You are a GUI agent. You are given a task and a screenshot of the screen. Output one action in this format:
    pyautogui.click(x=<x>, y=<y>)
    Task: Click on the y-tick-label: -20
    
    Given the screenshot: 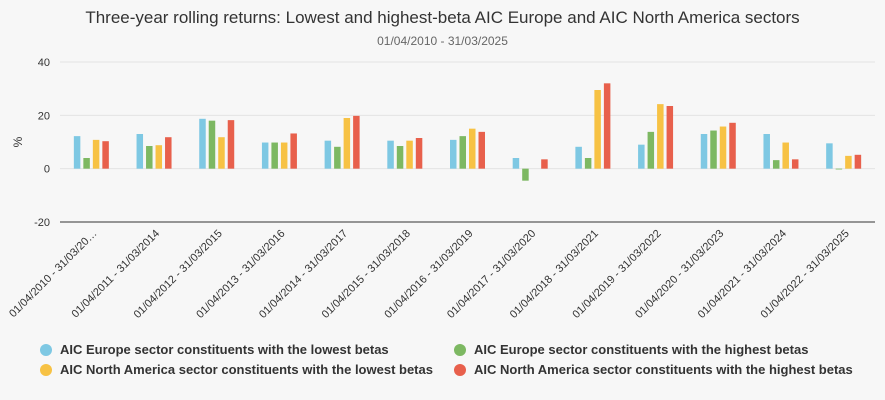 What is the action you would take?
    pyautogui.click(x=42, y=223)
    